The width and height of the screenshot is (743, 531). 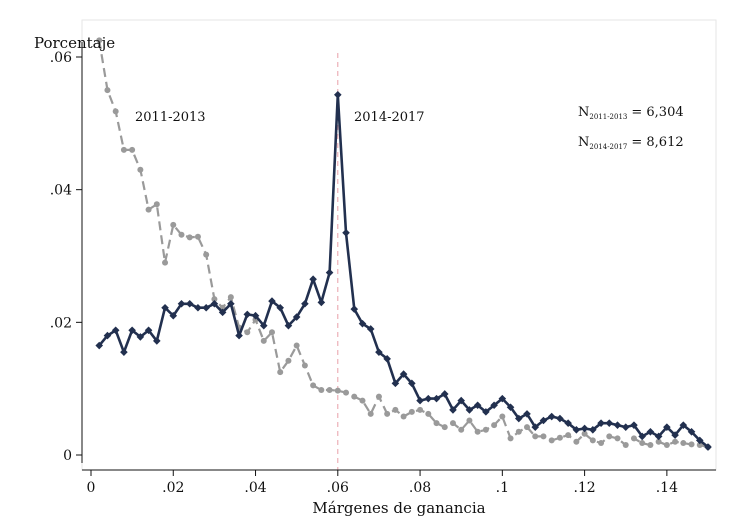 What do you see at coordinates (608, 147) in the screenshot?
I see `n-2014-2017-subscript: 2014-2017` at bounding box center [608, 147].